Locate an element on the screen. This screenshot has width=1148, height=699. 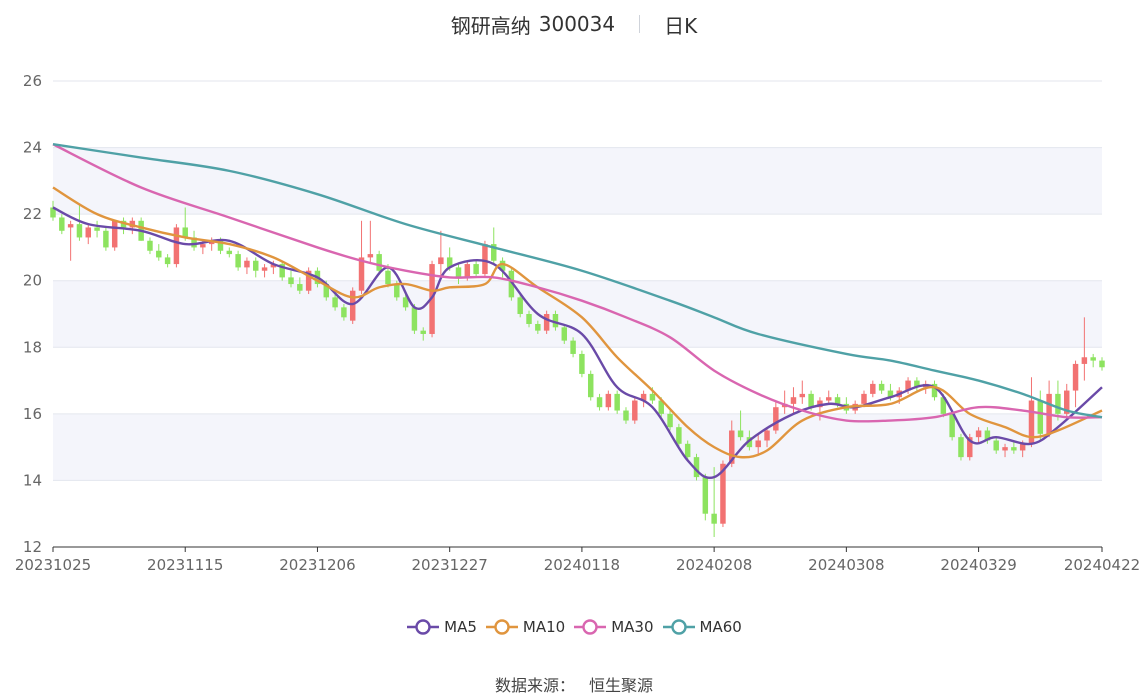
legend-label: MA10 is located at coordinates (544, 627).